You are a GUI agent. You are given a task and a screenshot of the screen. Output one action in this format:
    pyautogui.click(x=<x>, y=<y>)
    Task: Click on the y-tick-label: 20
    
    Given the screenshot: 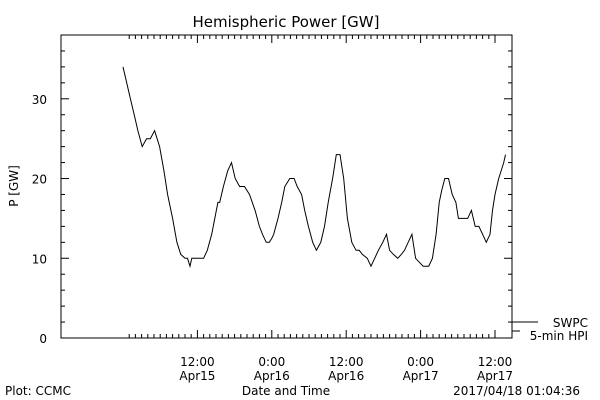 What is the action you would take?
    pyautogui.click(x=39, y=180)
    